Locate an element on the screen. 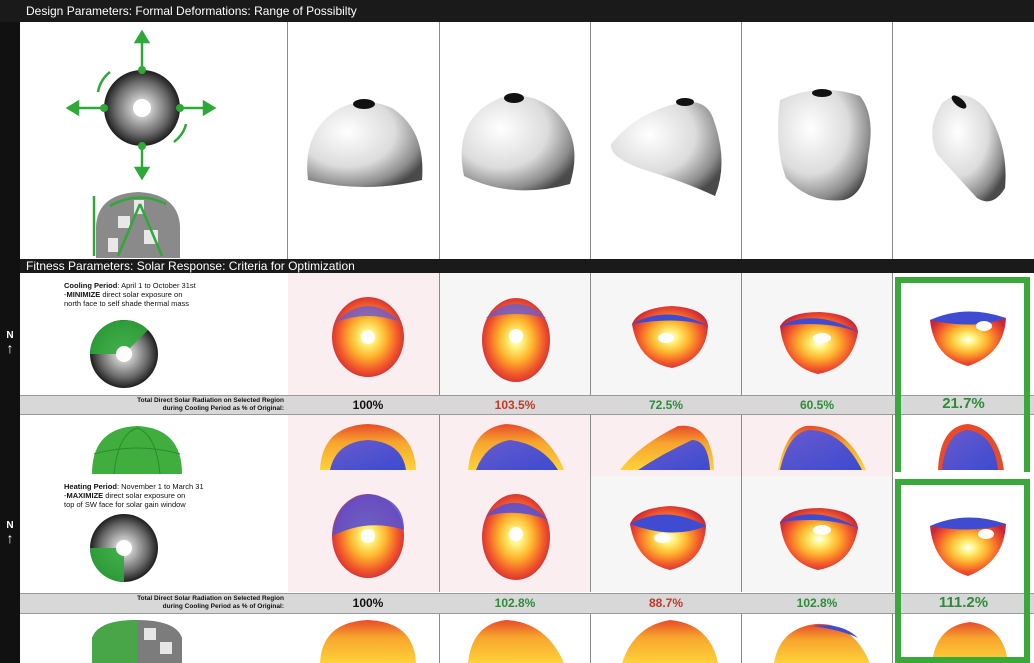 The height and width of the screenshot is (663, 1034). heating-goal-text: direct solar exposure on is located at coordinates (144, 495).